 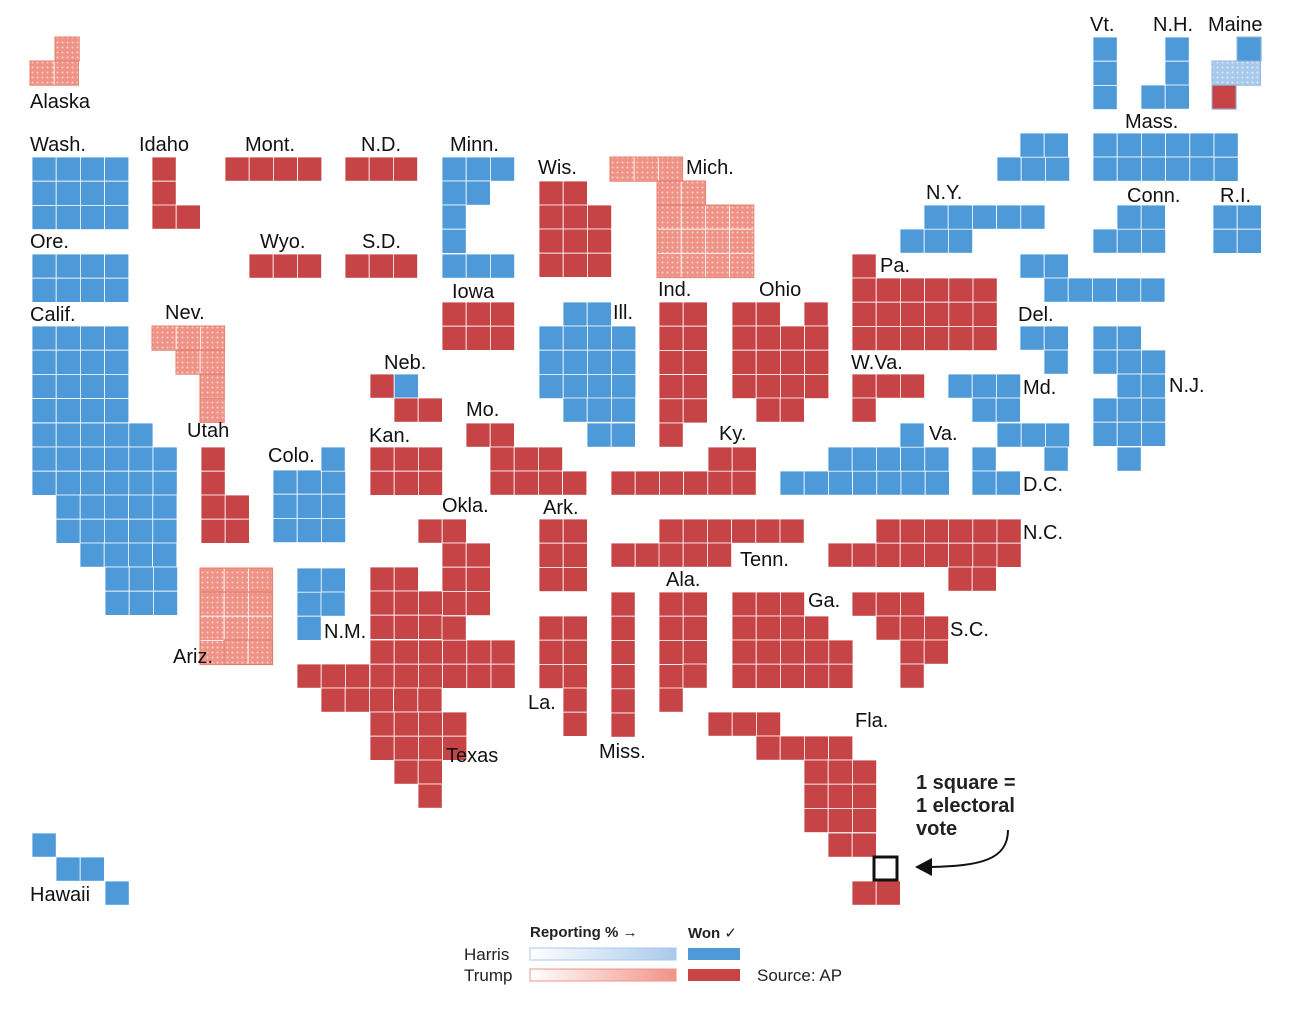 I want to click on state-mn, so click(x=478, y=217).